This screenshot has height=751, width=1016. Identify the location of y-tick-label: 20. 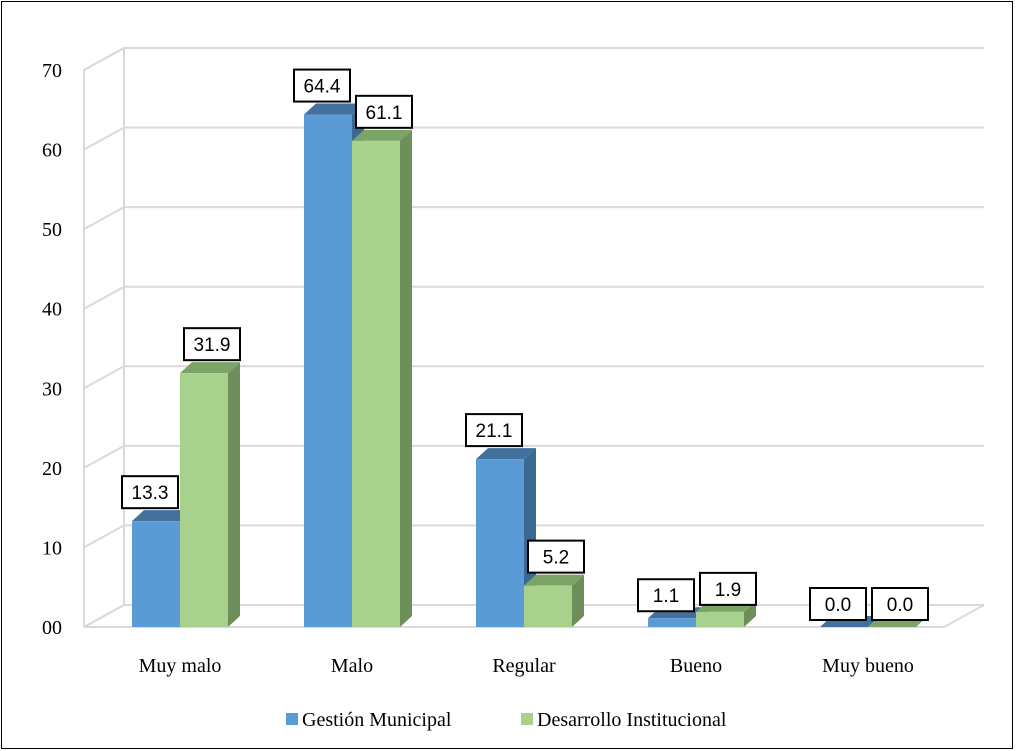
(52, 469).